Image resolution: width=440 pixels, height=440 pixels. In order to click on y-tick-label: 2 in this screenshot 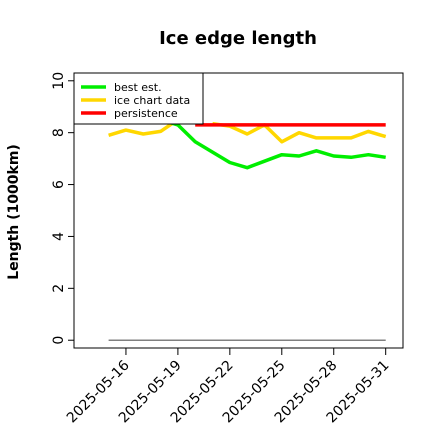, I will do `click(59, 288)`.